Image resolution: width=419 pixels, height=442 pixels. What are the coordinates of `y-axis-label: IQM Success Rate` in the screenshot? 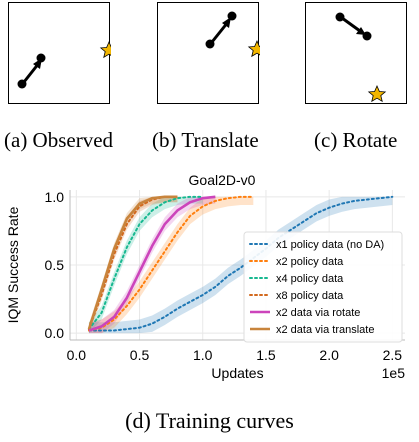 It's located at (13, 264).